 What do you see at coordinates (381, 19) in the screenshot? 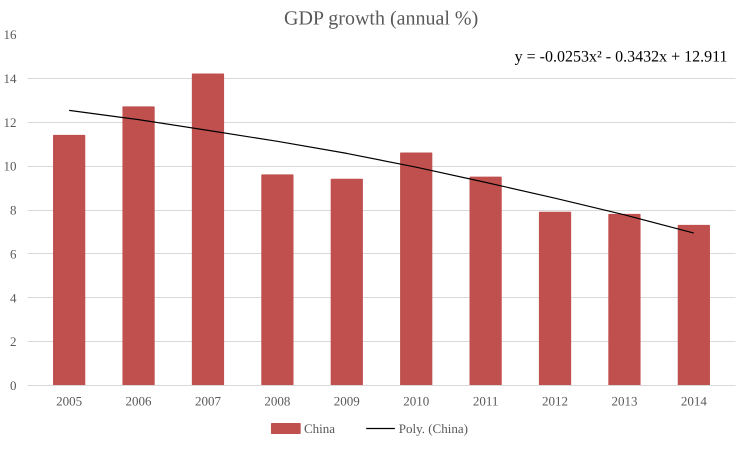
I see `chart-title: GDP growth (annual %)` at bounding box center [381, 19].